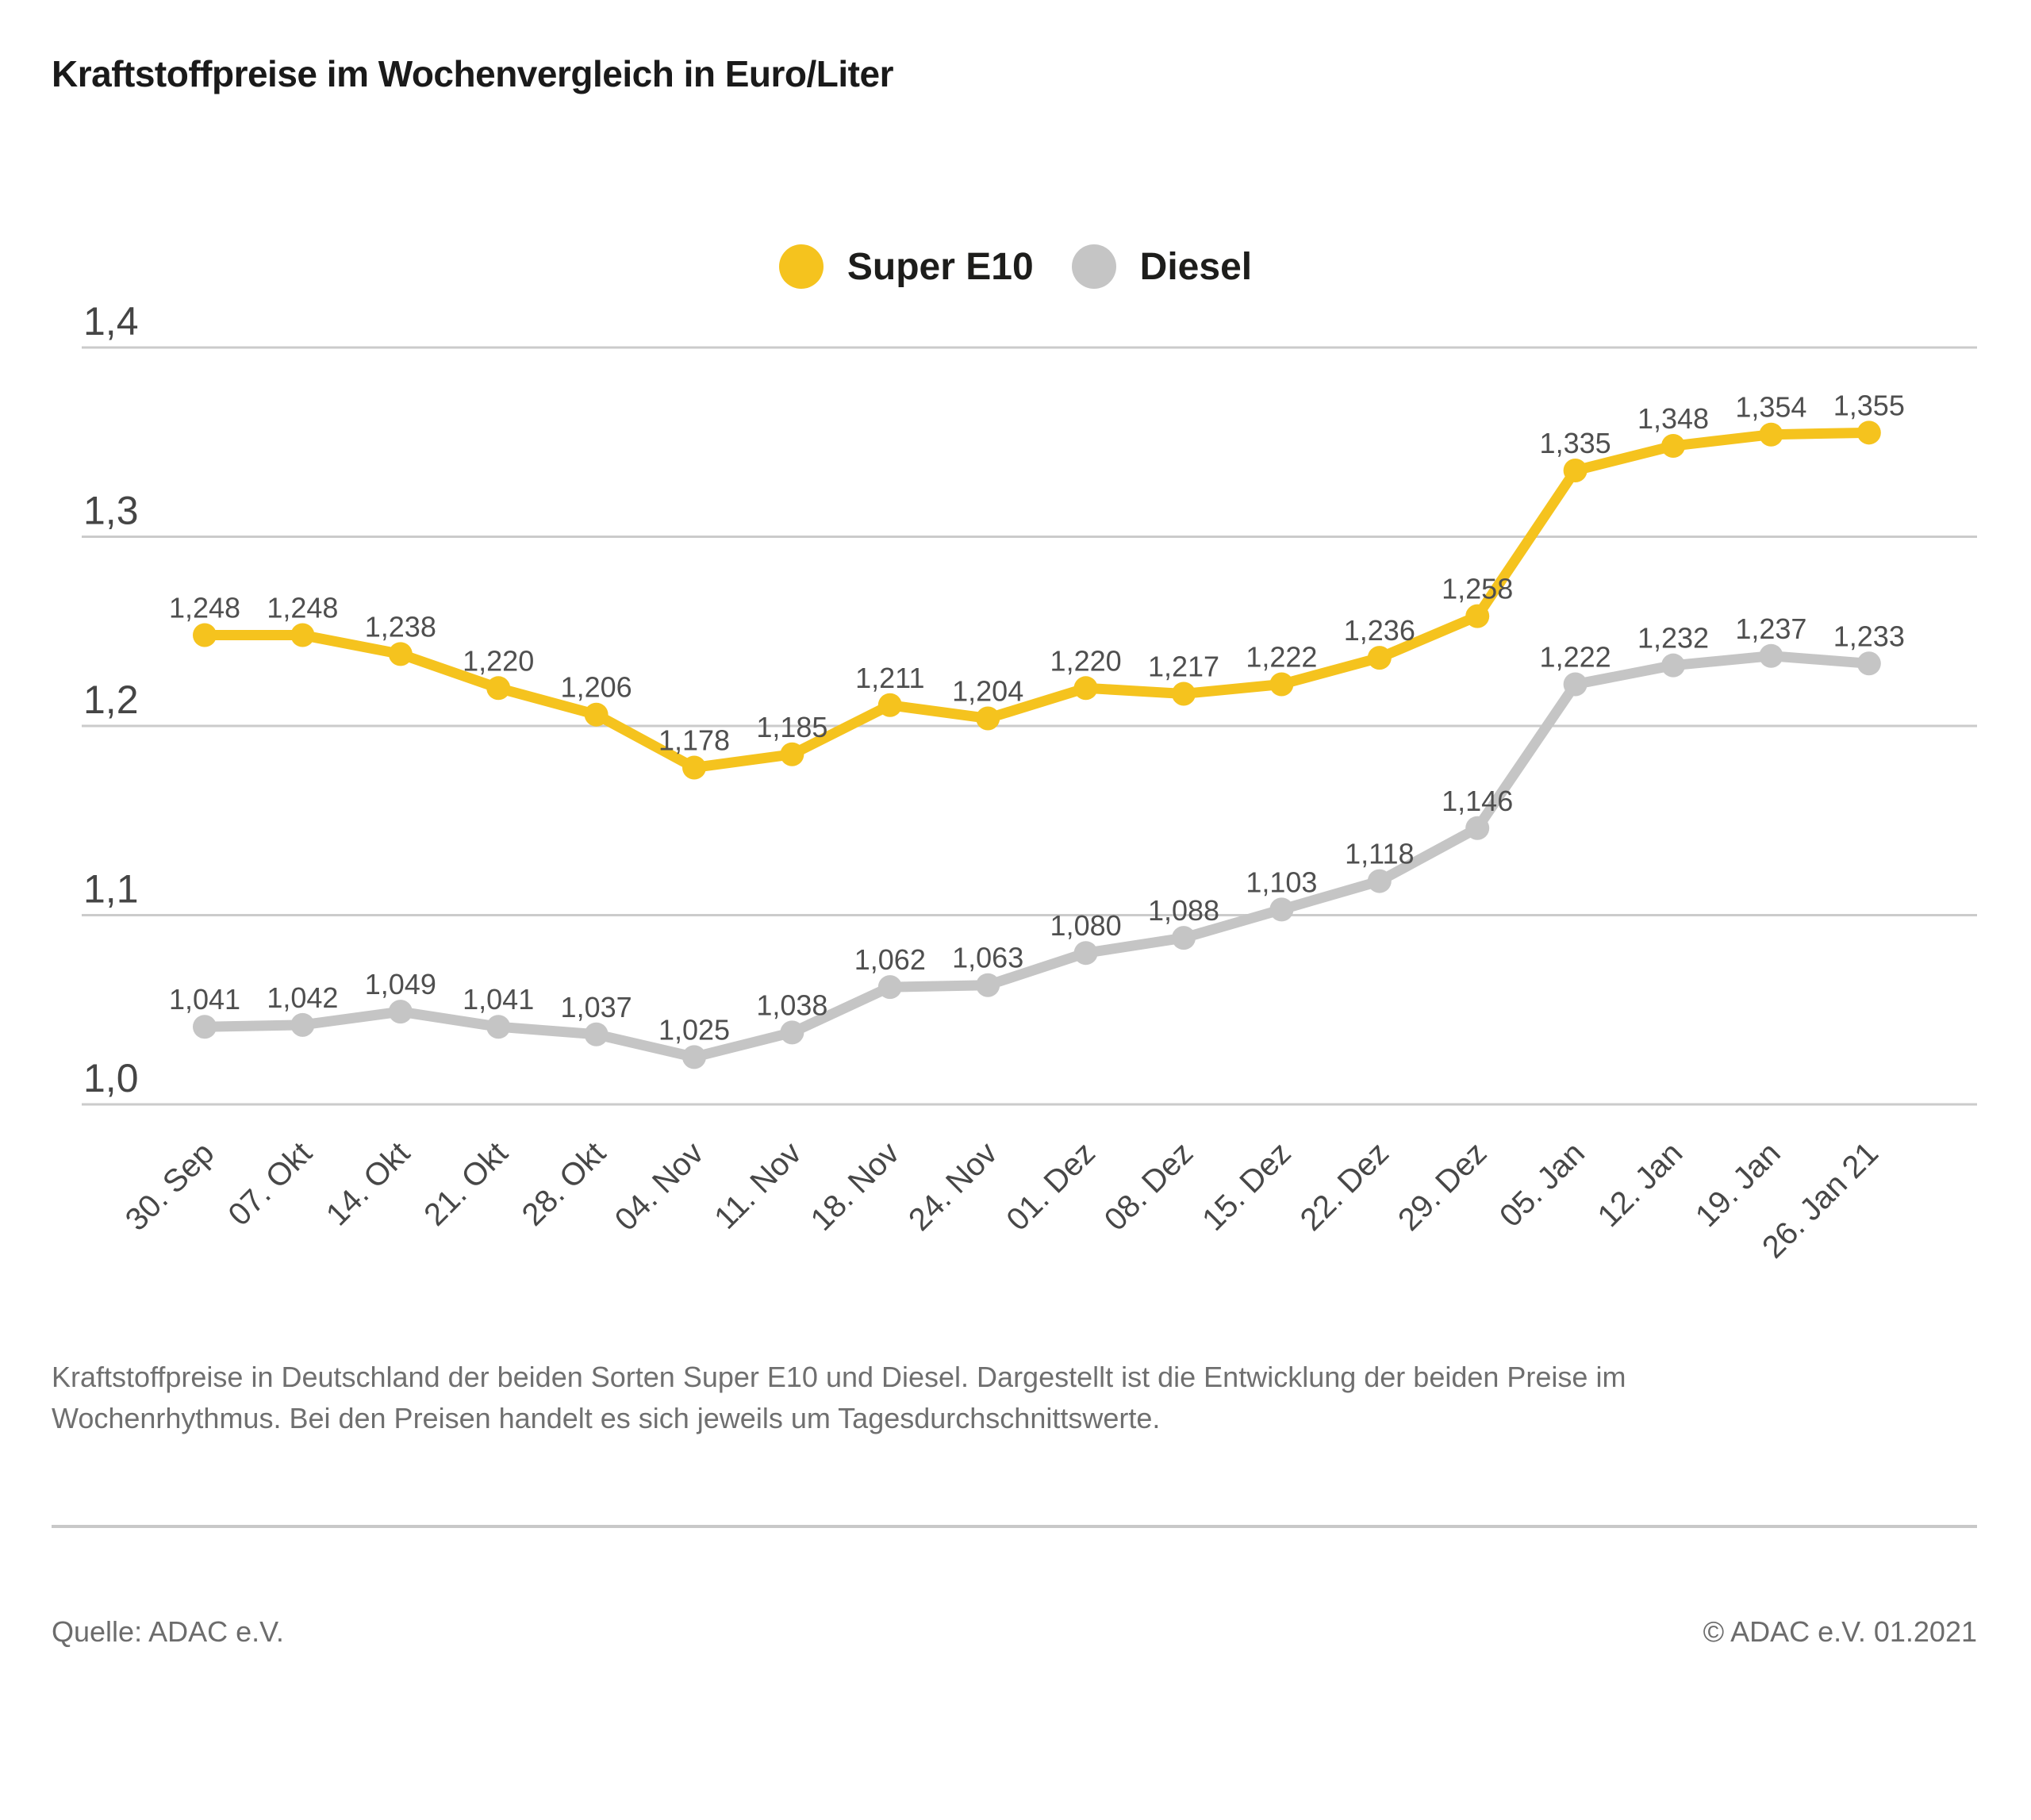 The image size is (2031, 1820). What do you see at coordinates (168, 1631) in the screenshot?
I see `source-note: Quelle: ADAC e.V.` at bounding box center [168, 1631].